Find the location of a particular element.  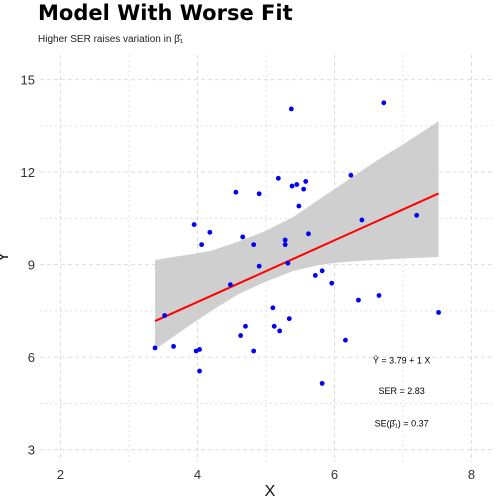

annotations: Ŷ = 3.79 + 1 X SER = 2.83 SE(β̂₁) = 0.37 is located at coordinates (402, 391).